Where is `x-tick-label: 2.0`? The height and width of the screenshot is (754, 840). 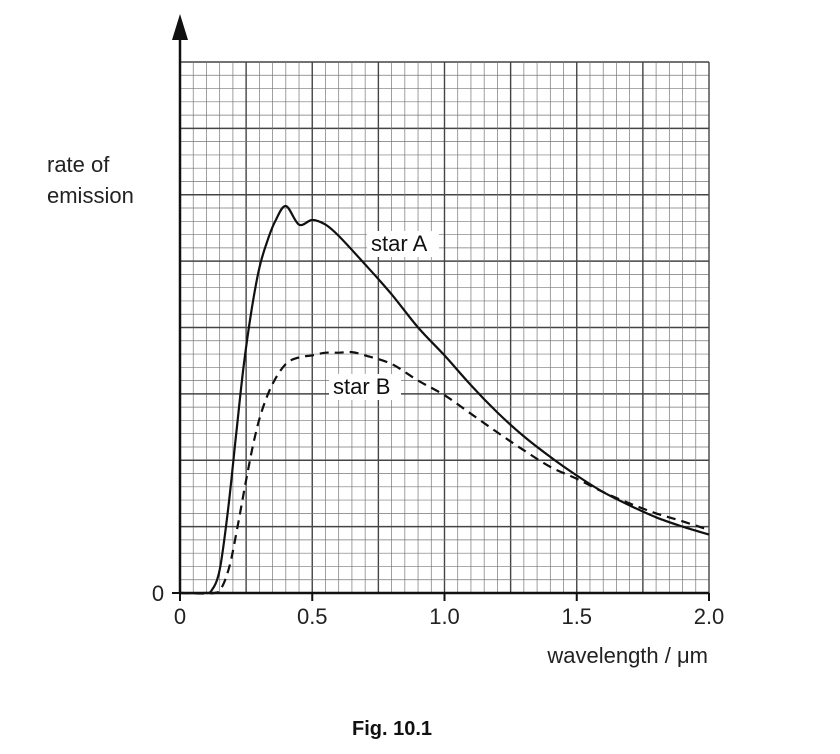
x-tick-label: 2.0 is located at coordinates (709, 616).